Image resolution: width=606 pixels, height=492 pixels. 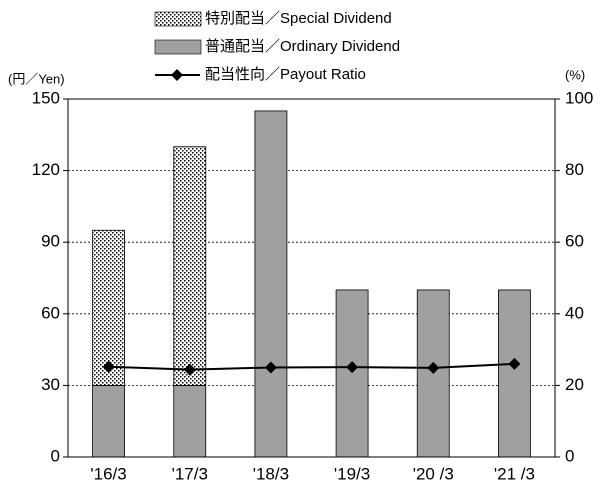 I want to click on y2-tick-label: 60, so click(x=574, y=241).